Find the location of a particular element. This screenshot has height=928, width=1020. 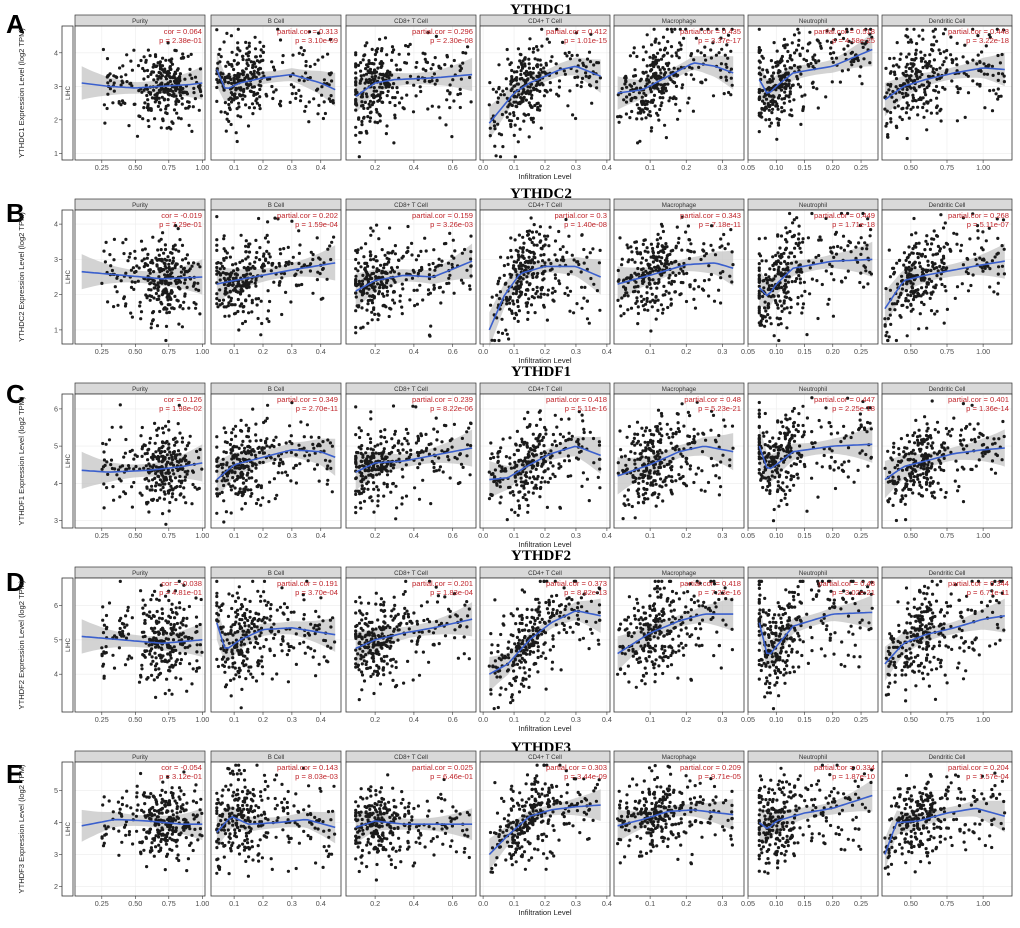

strip-label: CD8+ T Cell is located at coordinates (411, 21).